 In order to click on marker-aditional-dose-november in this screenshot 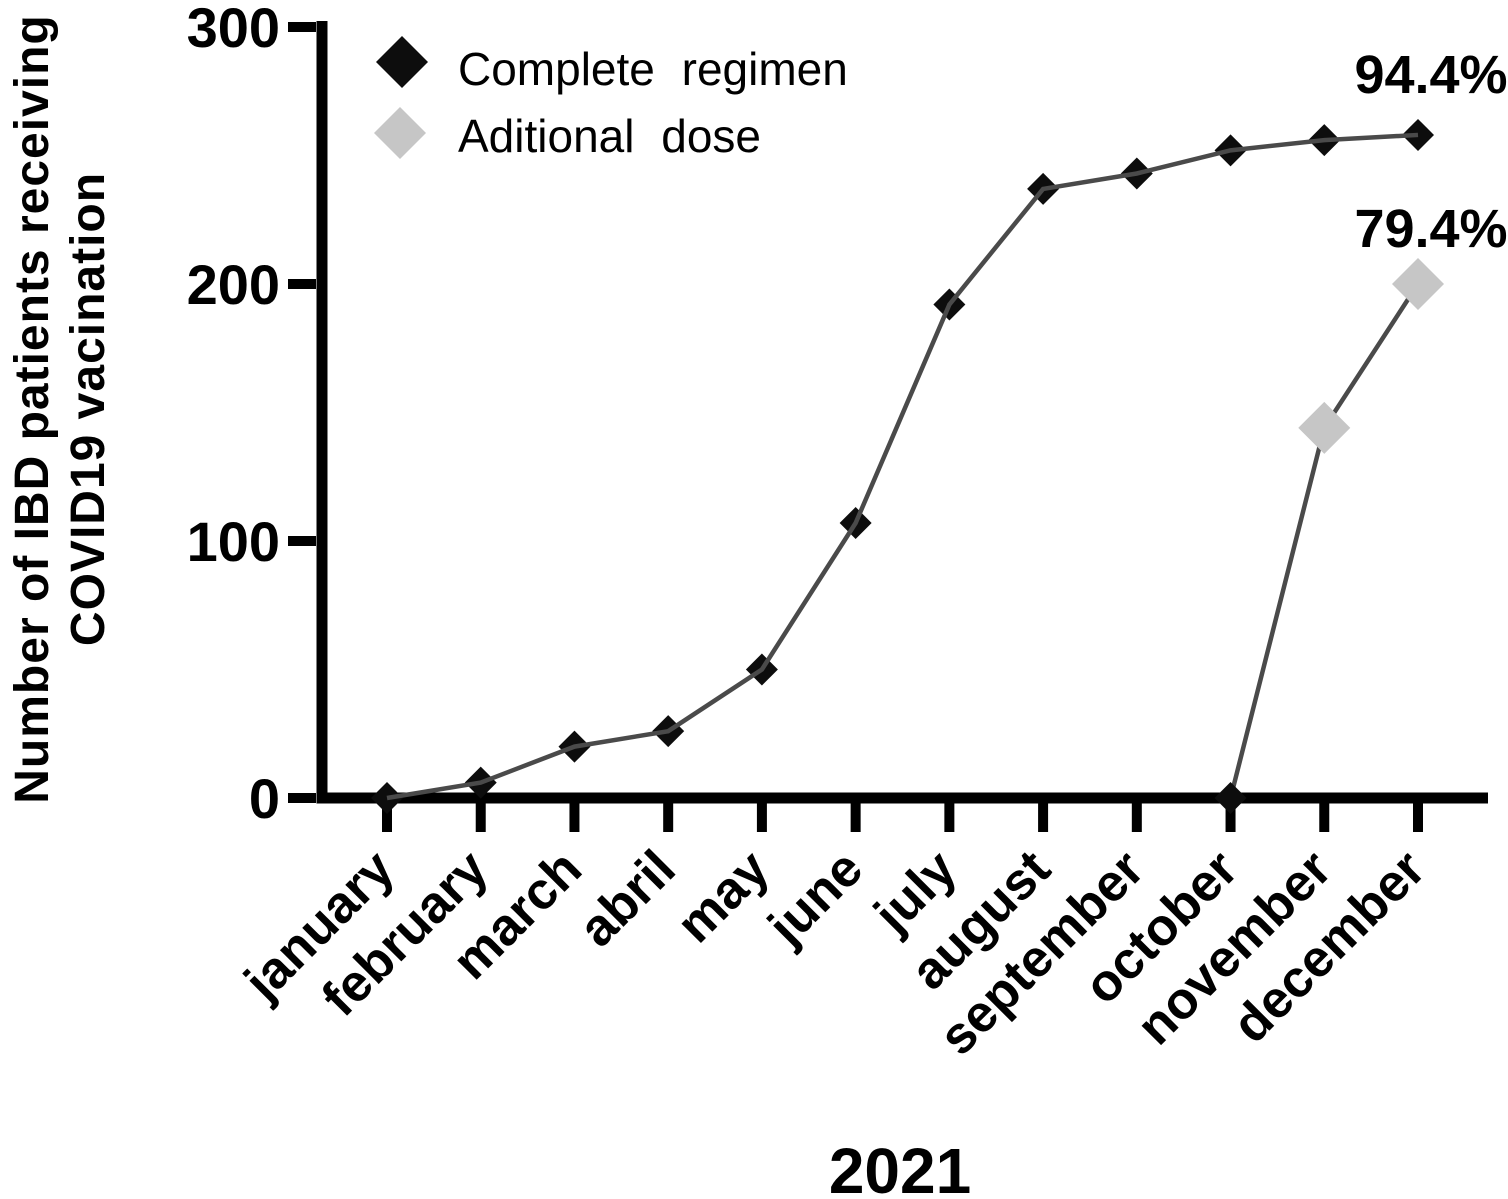, I will do `click(1324, 427)`.